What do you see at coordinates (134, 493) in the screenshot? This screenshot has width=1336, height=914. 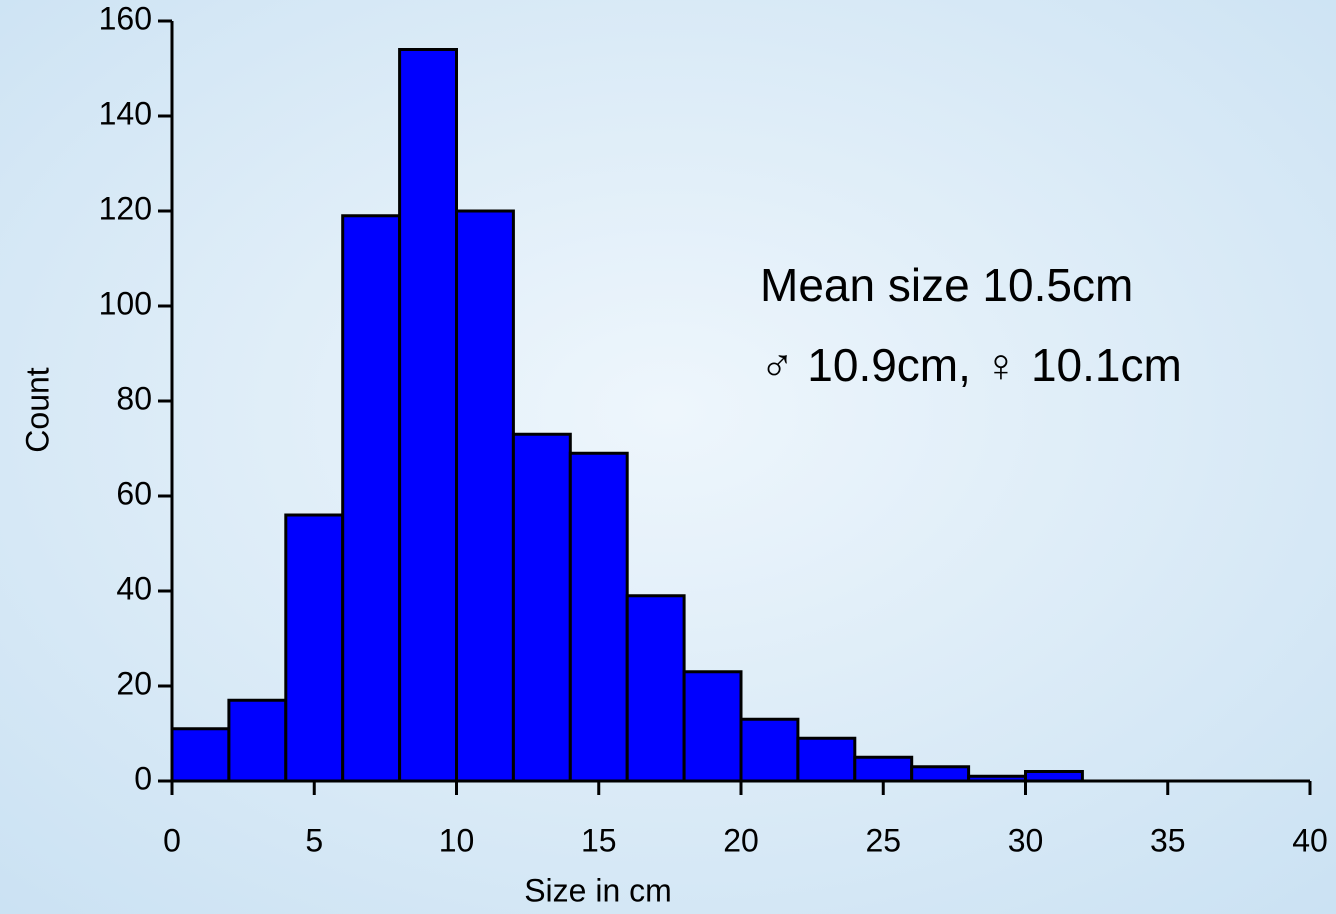 I see `y-tick-label: 60` at bounding box center [134, 493].